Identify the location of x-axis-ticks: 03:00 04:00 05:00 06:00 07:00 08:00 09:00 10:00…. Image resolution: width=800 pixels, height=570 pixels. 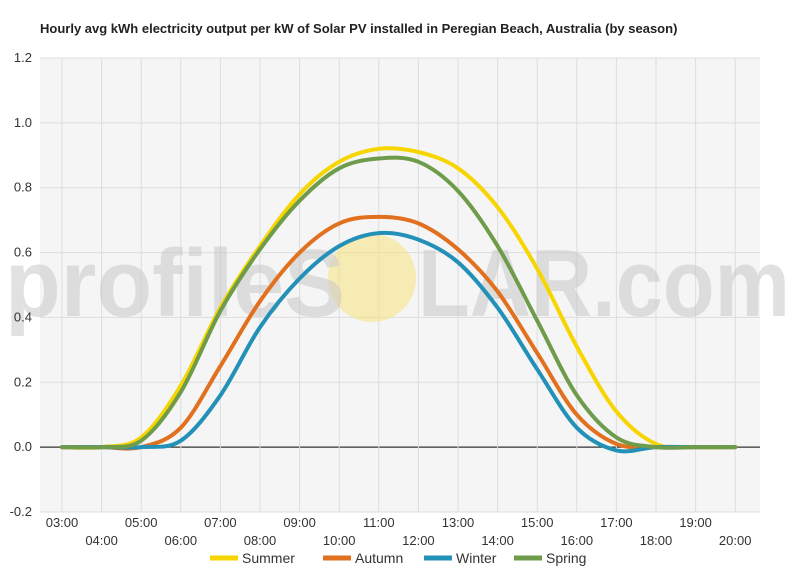
(399, 531).